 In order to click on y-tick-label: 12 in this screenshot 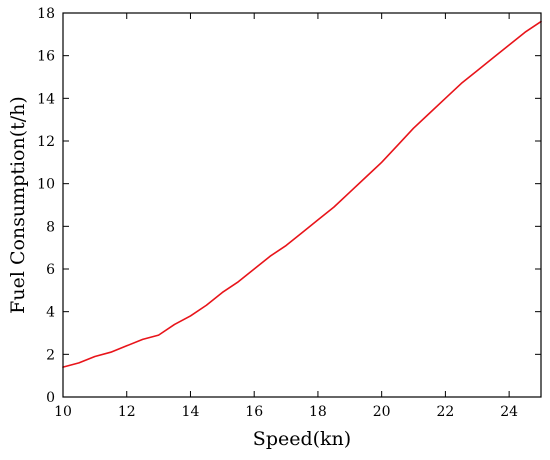, I will do `click(46, 142)`.